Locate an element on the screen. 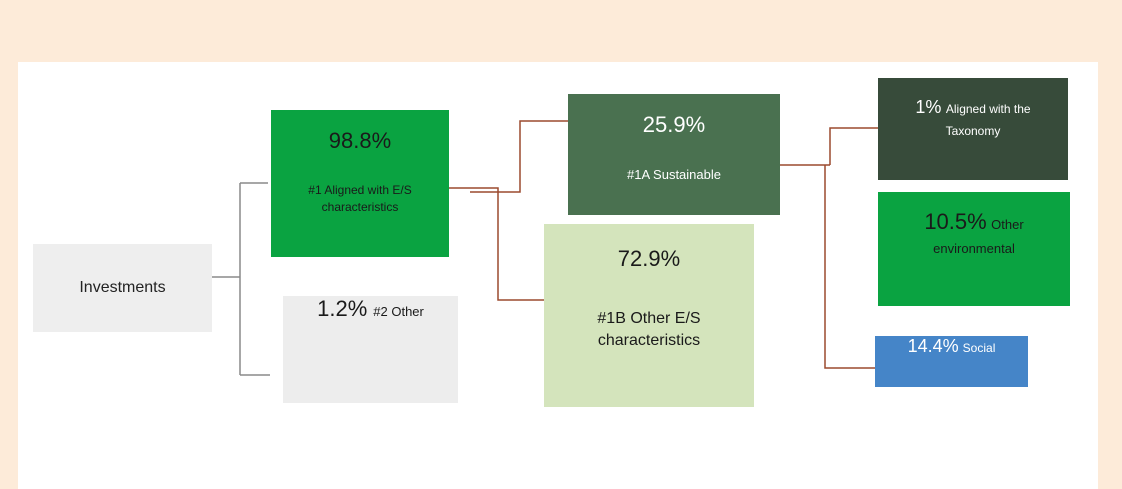 This screenshot has height=489, width=1122. node-label: #1A Sustainable is located at coordinates (674, 174).